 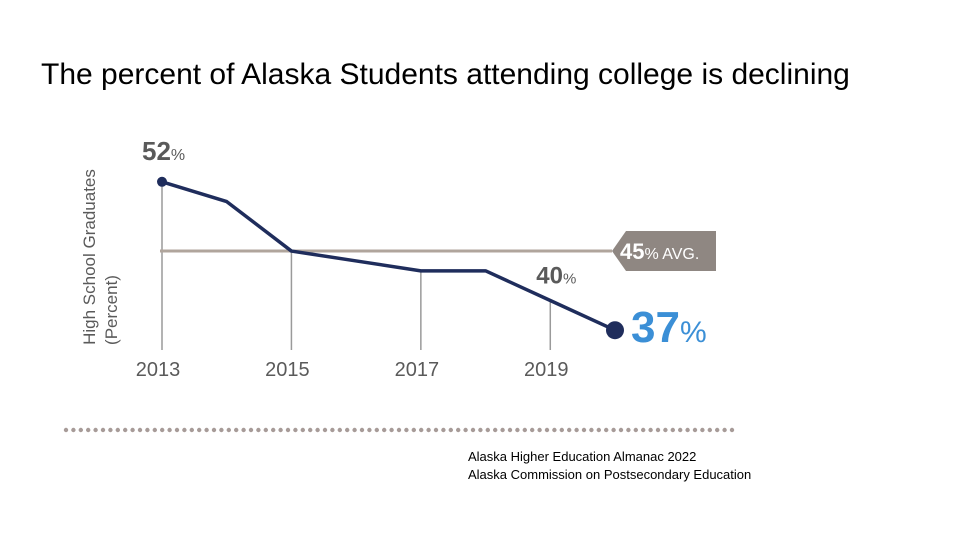 I want to click on y-axis-label-line1: High School Graduates, so click(x=89, y=257).